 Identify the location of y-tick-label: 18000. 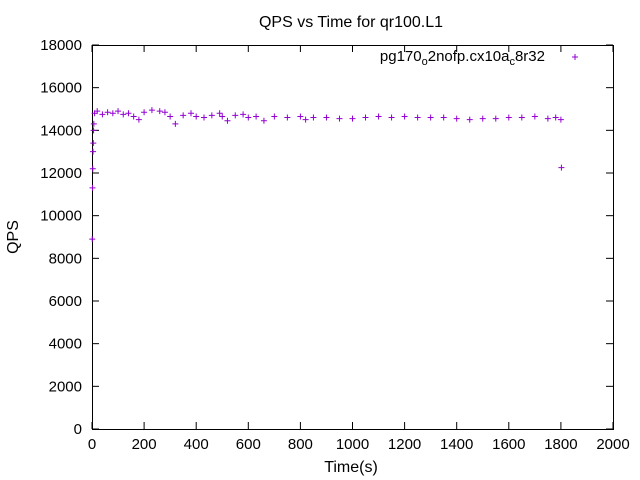
(61, 45).